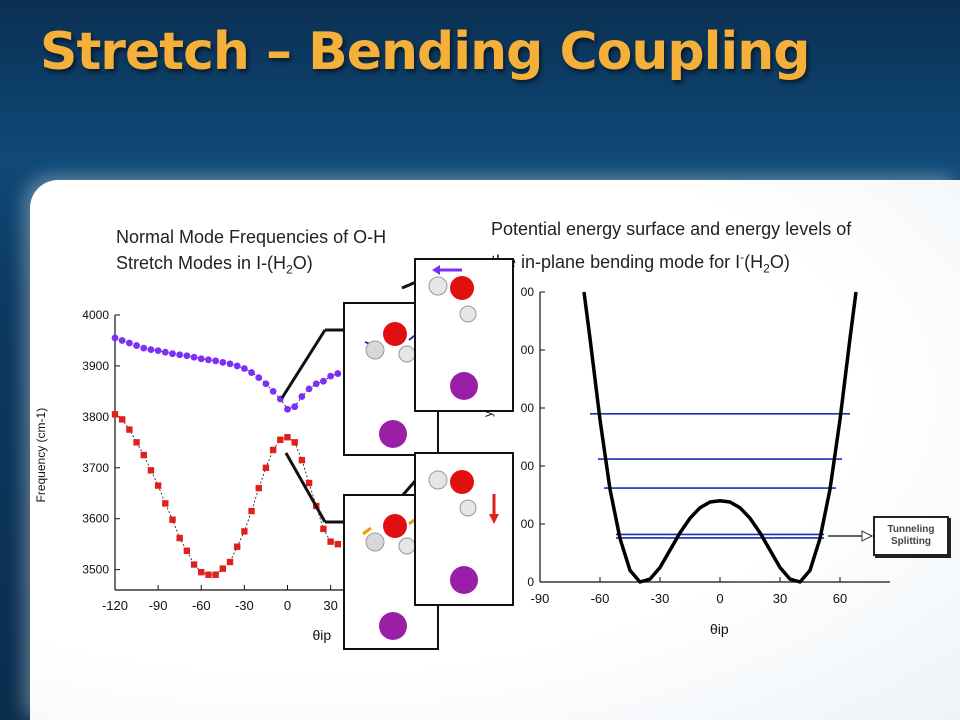 This screenshot has width=960, height=720. Describe the element at coordinates (409, 285) in the screenshot. I see `connector-line-top-right` at that location.